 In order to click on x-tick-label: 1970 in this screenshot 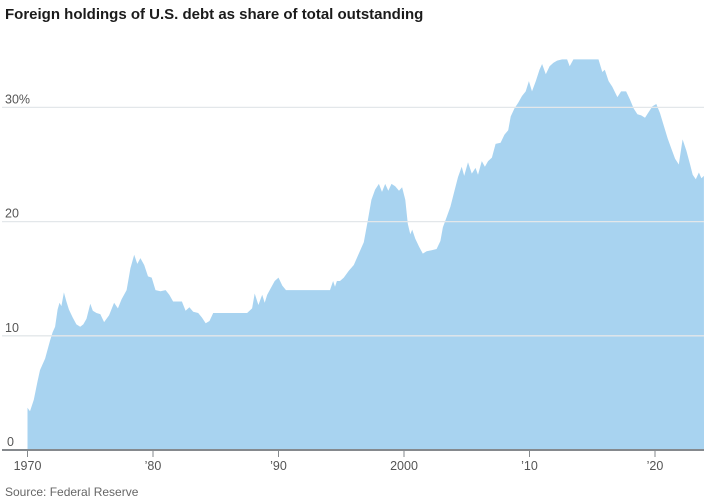, I will do `click(28, 466)`.